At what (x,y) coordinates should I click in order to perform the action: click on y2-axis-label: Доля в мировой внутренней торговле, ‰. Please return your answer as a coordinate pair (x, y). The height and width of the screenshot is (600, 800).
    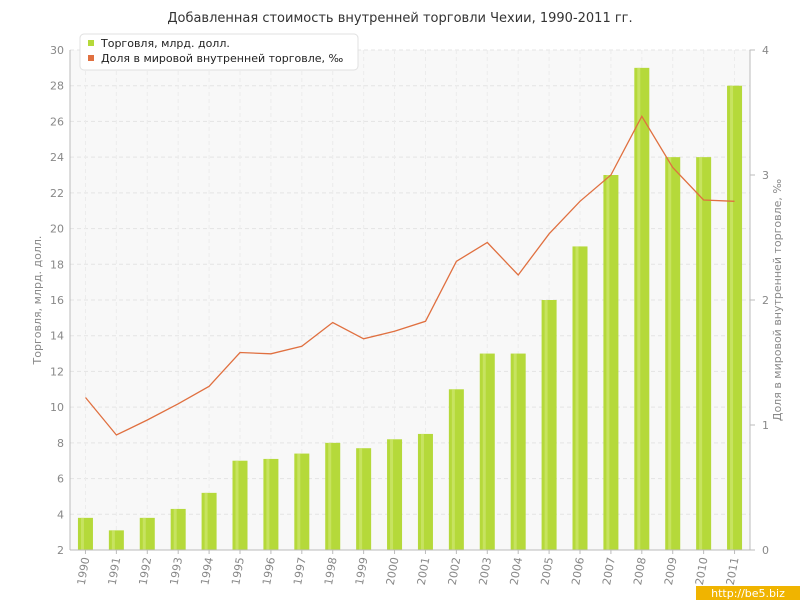
    Looking at the image, I should click on (777, 300).